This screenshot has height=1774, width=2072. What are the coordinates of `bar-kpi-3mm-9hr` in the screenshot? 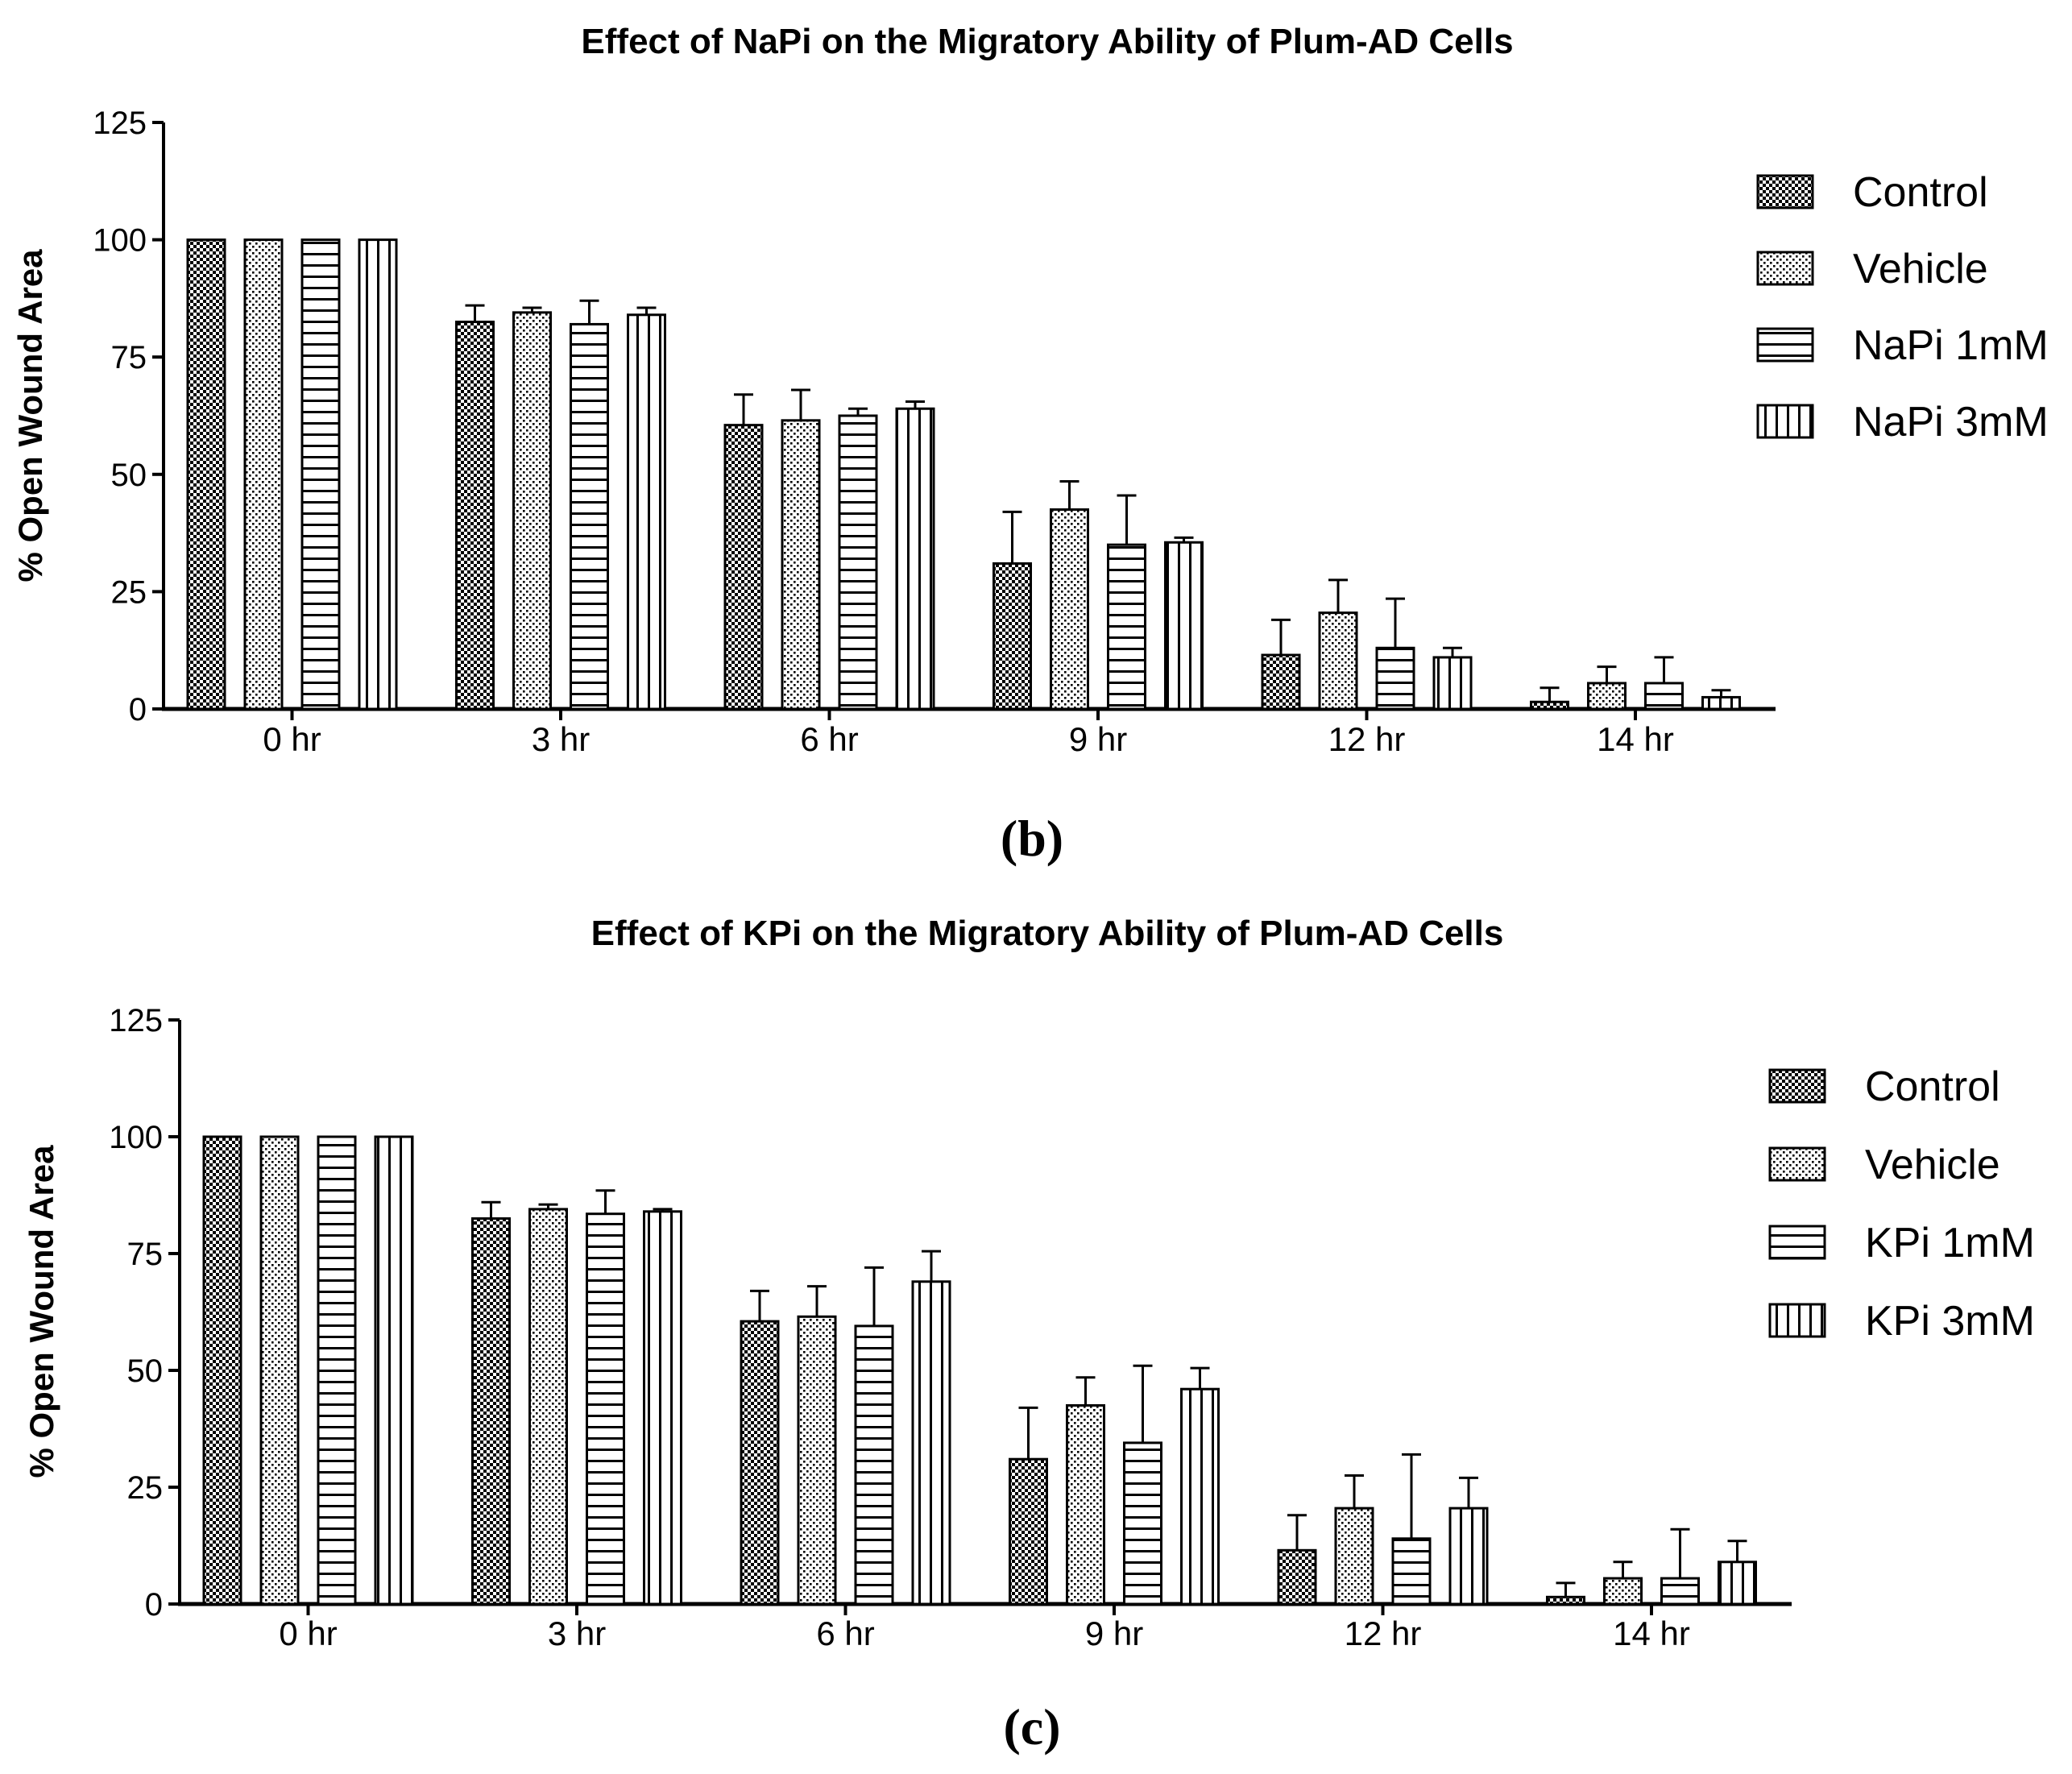 It's located at (1200, 1496).